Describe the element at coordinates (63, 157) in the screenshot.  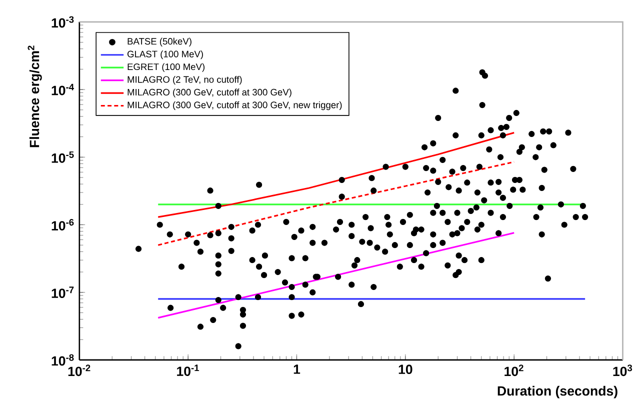
I see `y-tick-label: 10$^{-5}$` at that location.